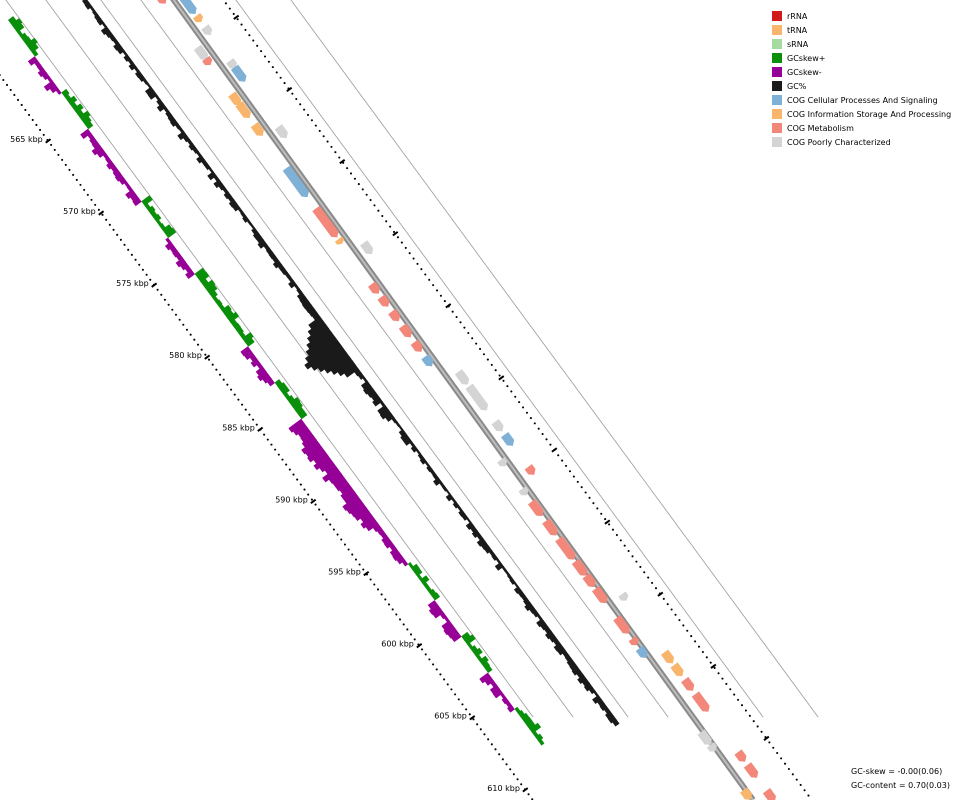  What do you see at coordinates (861, 142) in the screenshot?
I see `legend-item: COG Poorly Characterized` at bounding box center [861, 142].